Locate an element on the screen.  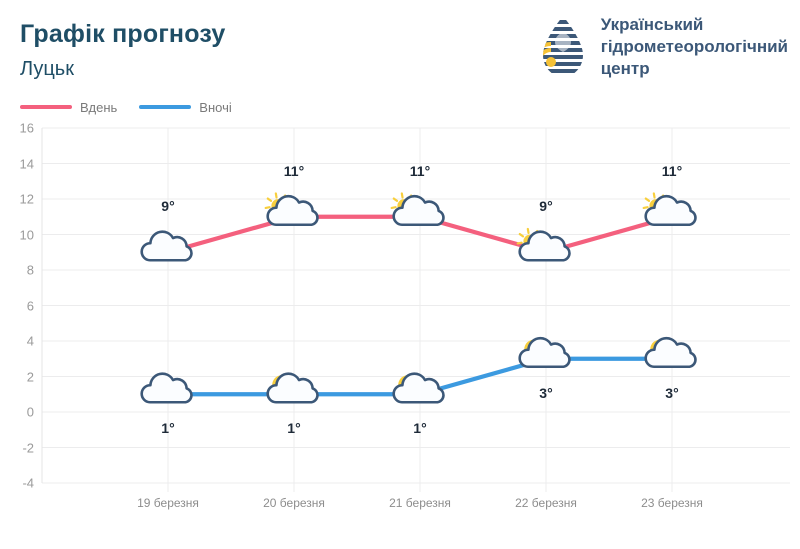
legend-item-1: Вдень is located at coordinates (68, 107).